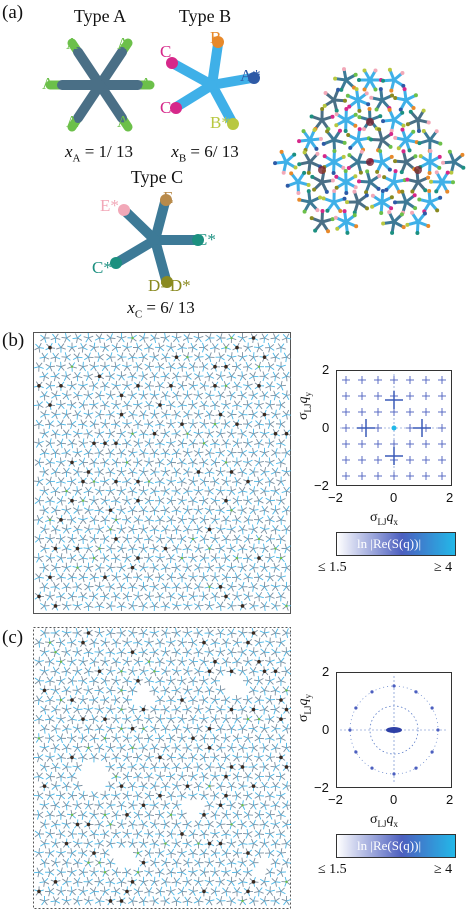  What do you see at coordinates (443, 869) in the screenshot?
I see `panel-c-colorbar-max: ≥ 4` at bounding box center [443, 869].